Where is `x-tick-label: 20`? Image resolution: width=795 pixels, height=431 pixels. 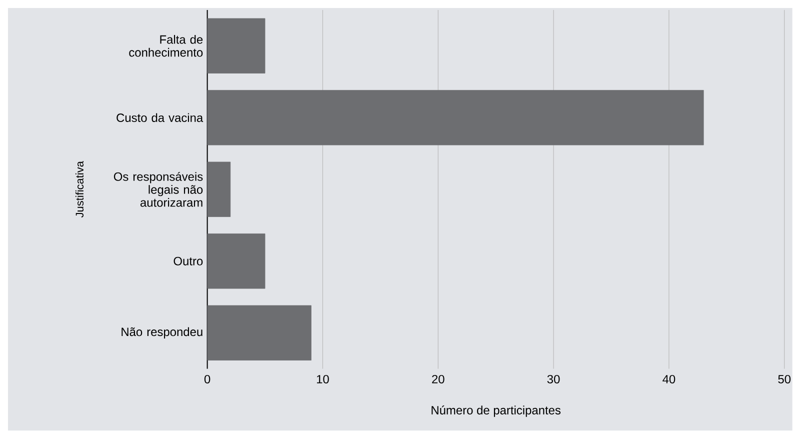
x-tick-label: 20 is located at coordinates (438, 379).